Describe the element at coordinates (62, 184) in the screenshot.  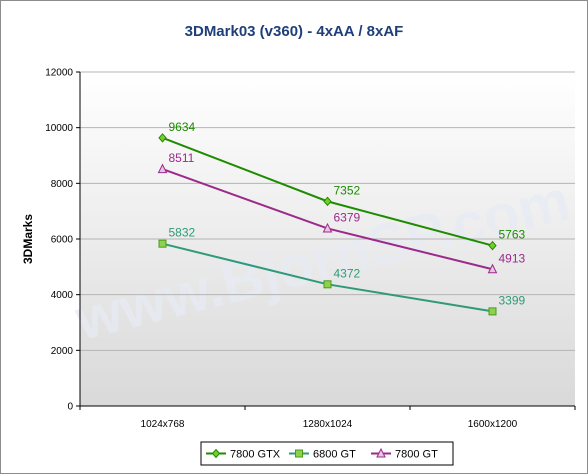
I see `y-tick-label: 8000` at that location.